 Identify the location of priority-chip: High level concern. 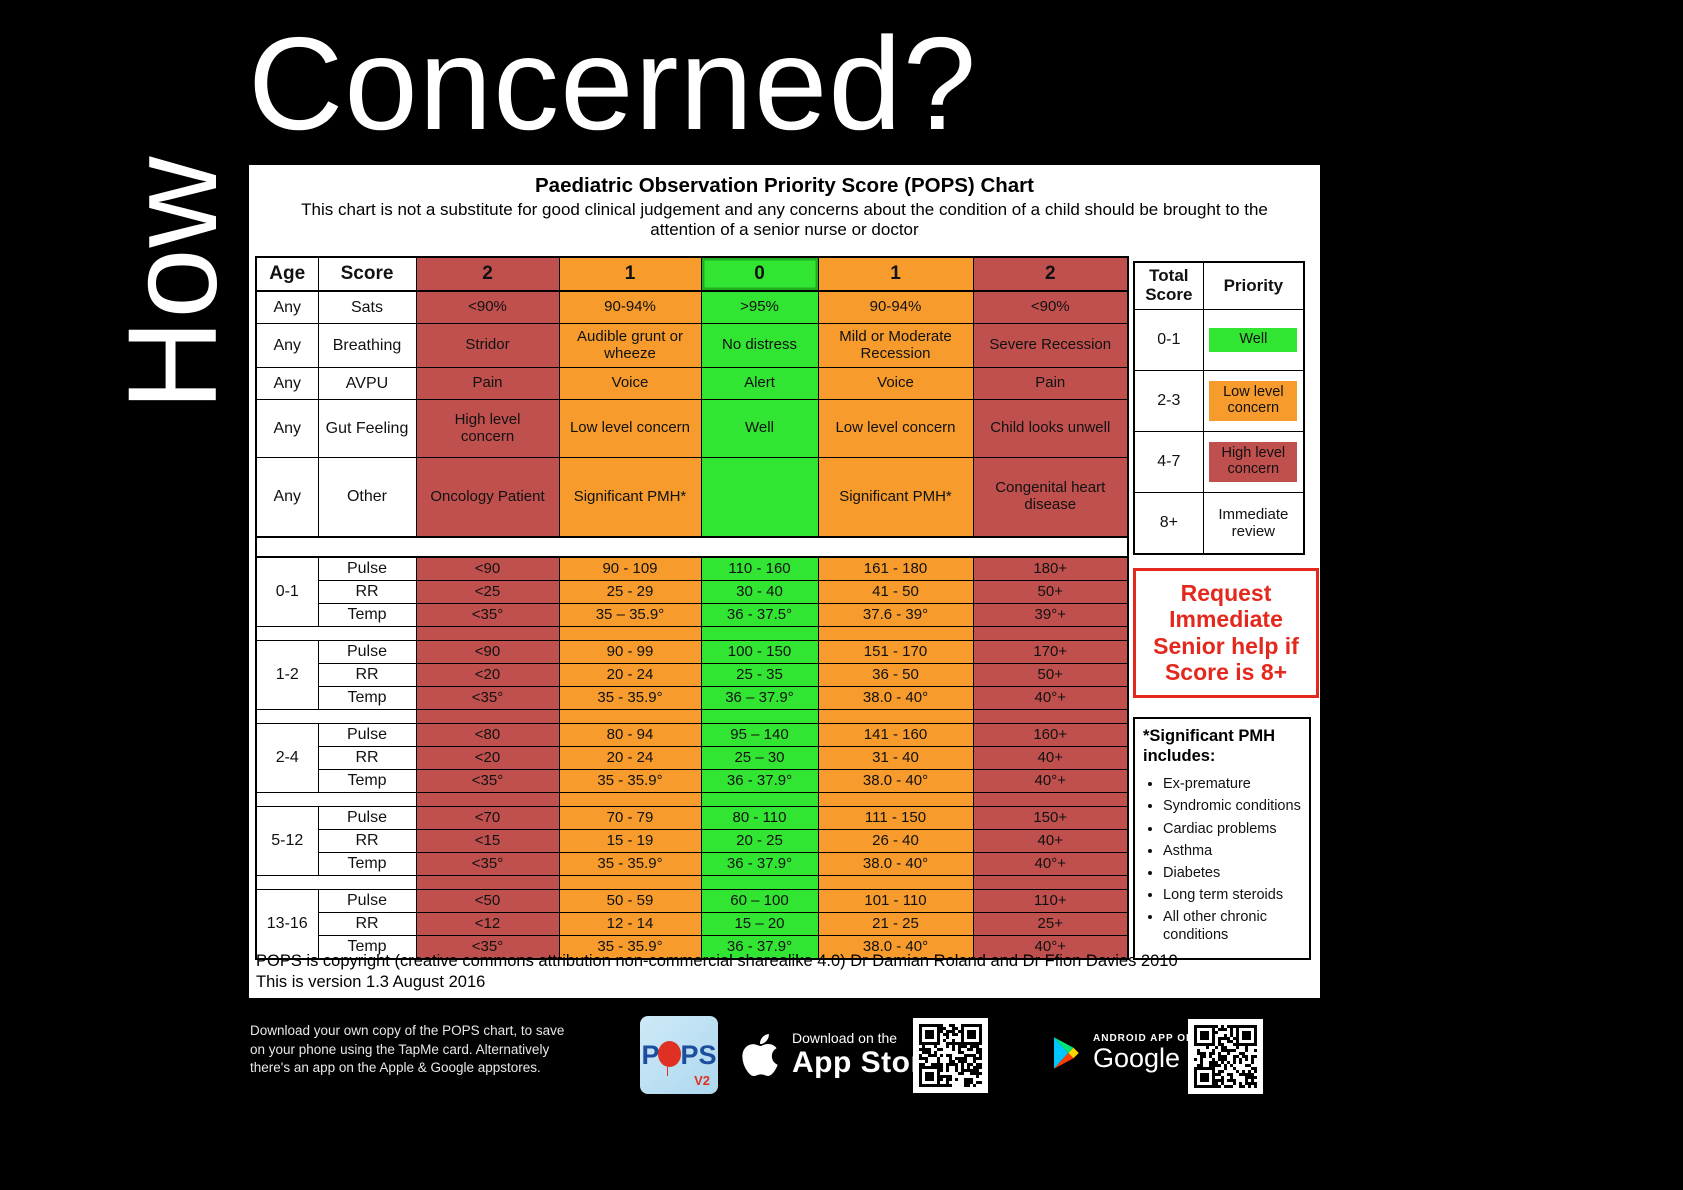
(1253, 462).